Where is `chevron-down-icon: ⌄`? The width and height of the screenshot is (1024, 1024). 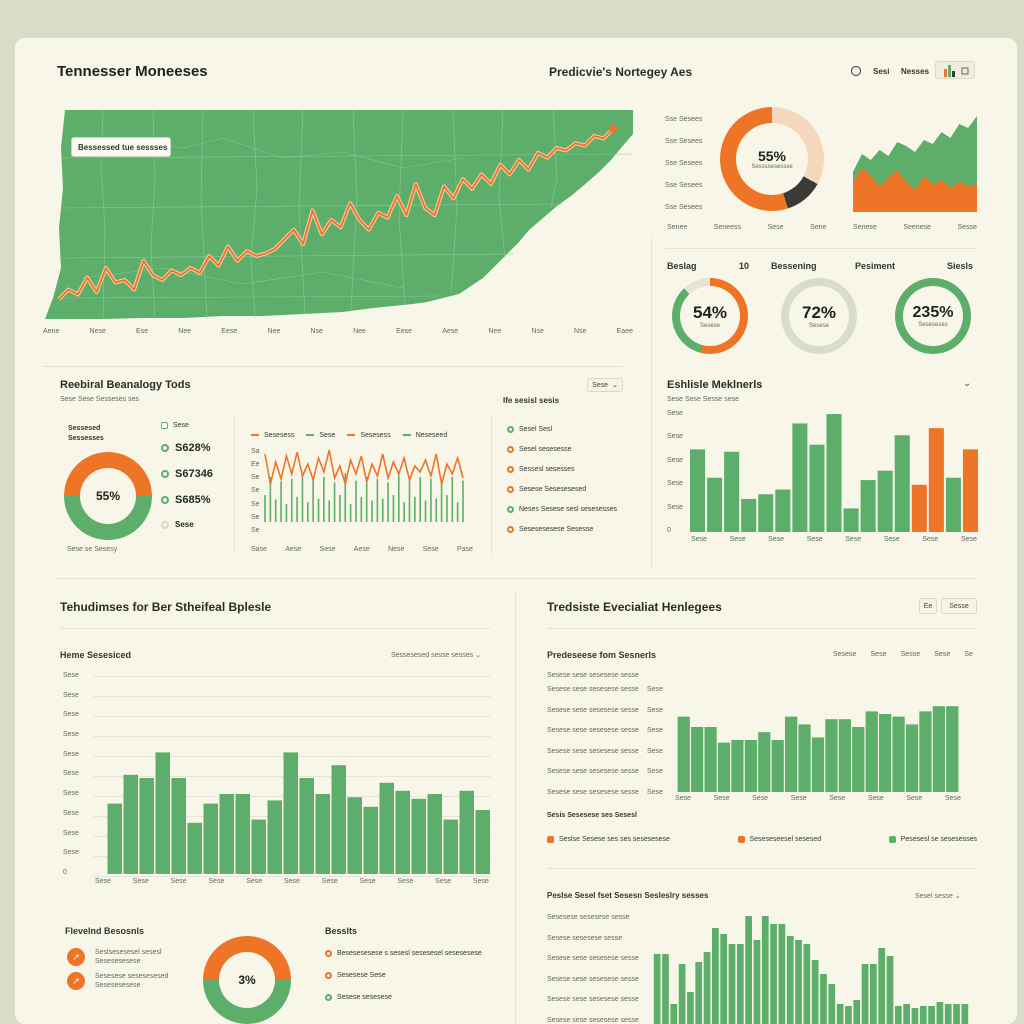
chevron-down-icon: ⌄ is located at coordinates (967, 383).